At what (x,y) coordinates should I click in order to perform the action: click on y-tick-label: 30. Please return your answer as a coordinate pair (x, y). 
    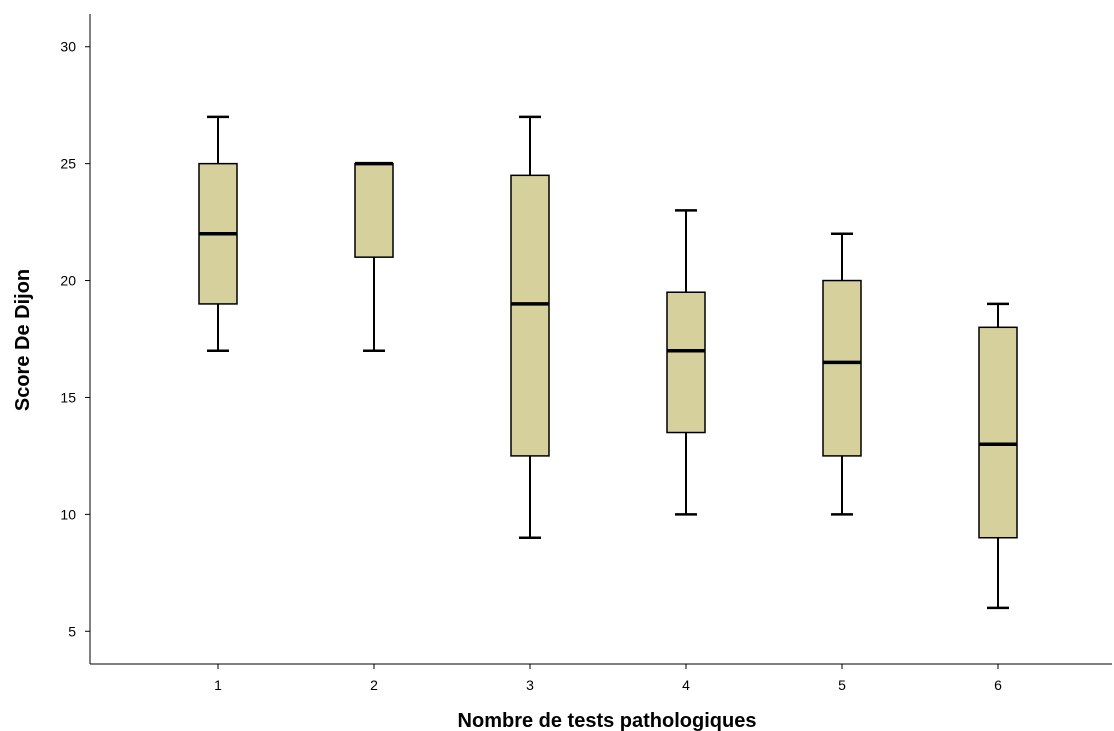
    Looking at the image, I should click on (68, 47).